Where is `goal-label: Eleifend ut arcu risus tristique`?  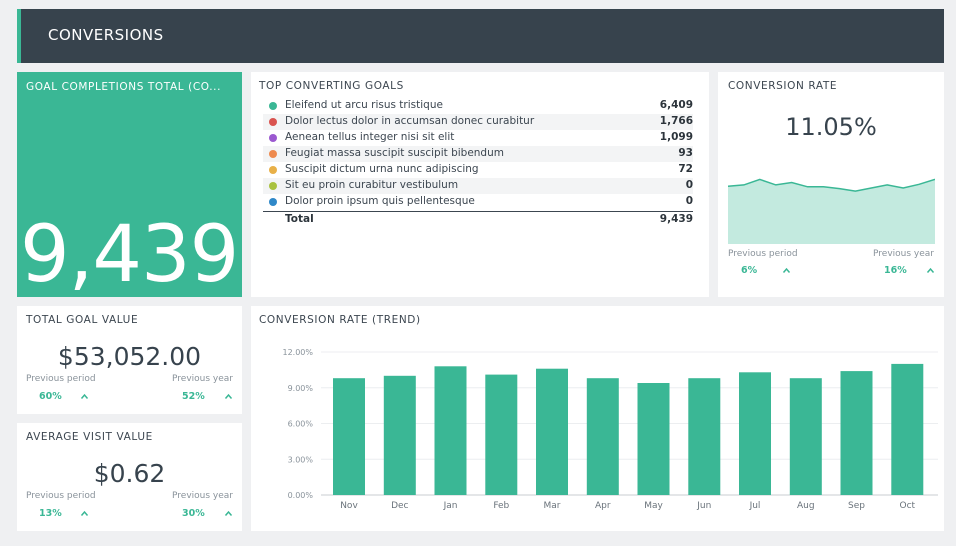 goal-label: Eleifend ut arcu risus tristique is located at coordinates (364, 105).